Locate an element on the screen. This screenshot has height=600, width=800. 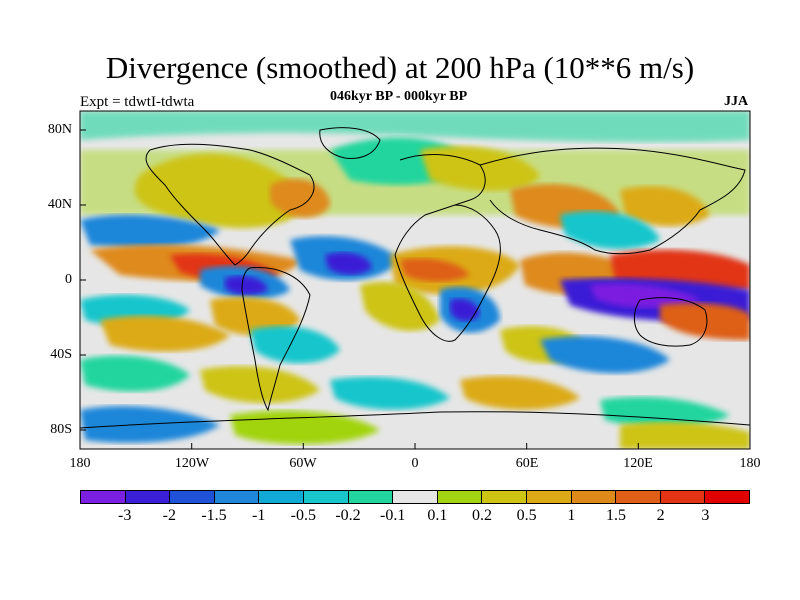
colorbar-label: -0.1 is located at coordinates (392, 515).